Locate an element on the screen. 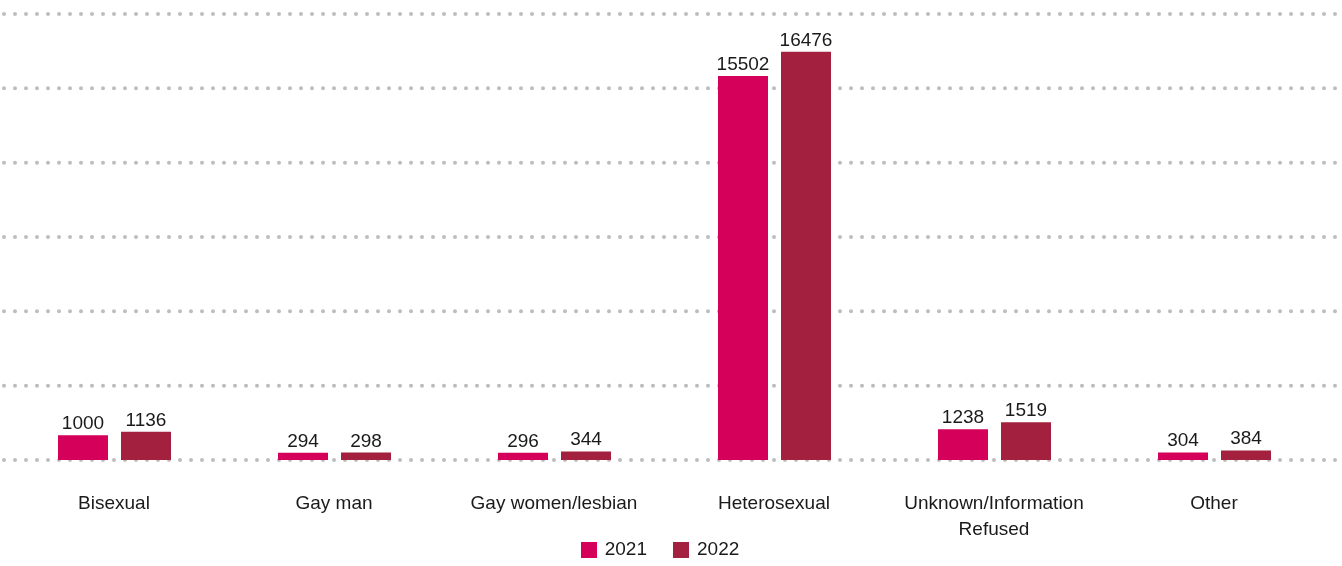  x-tick-label: Gay man is located at coordinates (334, 502).